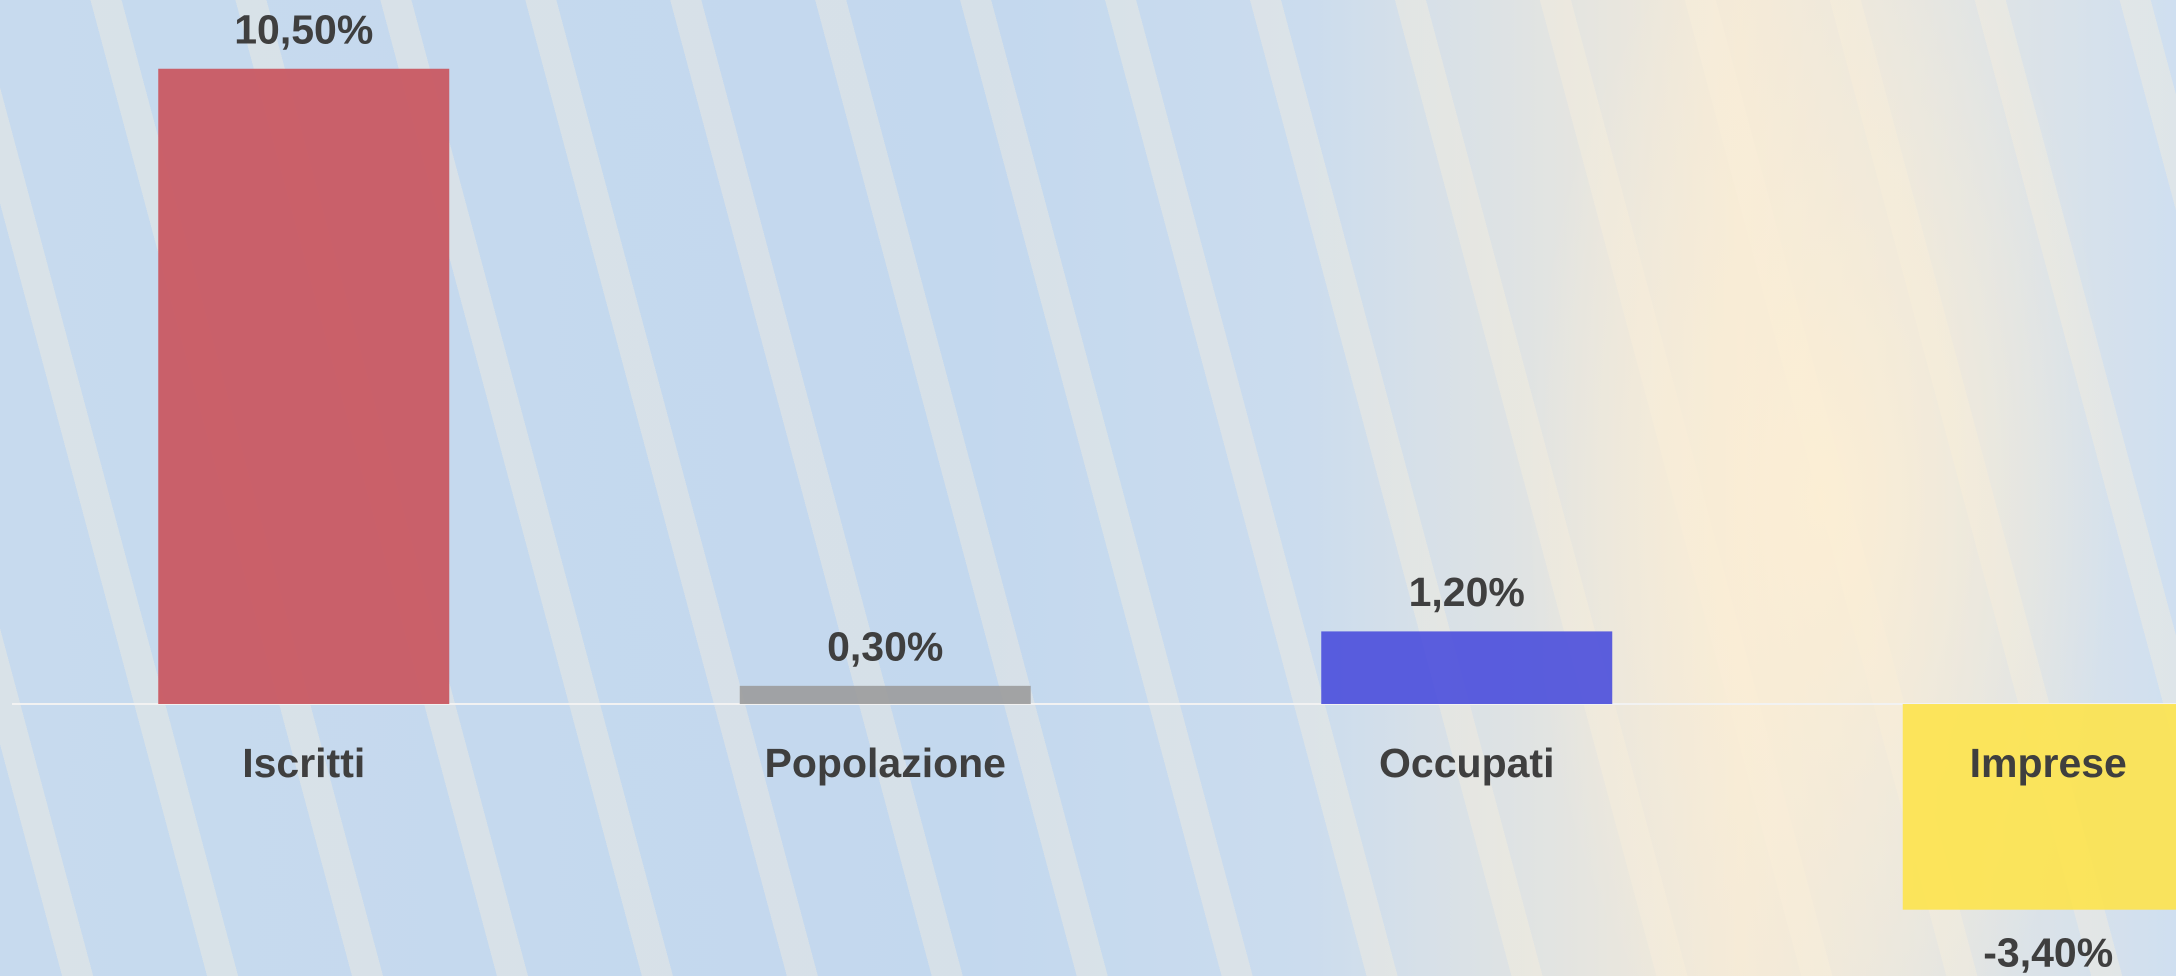  Describe the element at coordinates (885, 763) in the screenshot. I see `category-label: Popolazione` at that location.